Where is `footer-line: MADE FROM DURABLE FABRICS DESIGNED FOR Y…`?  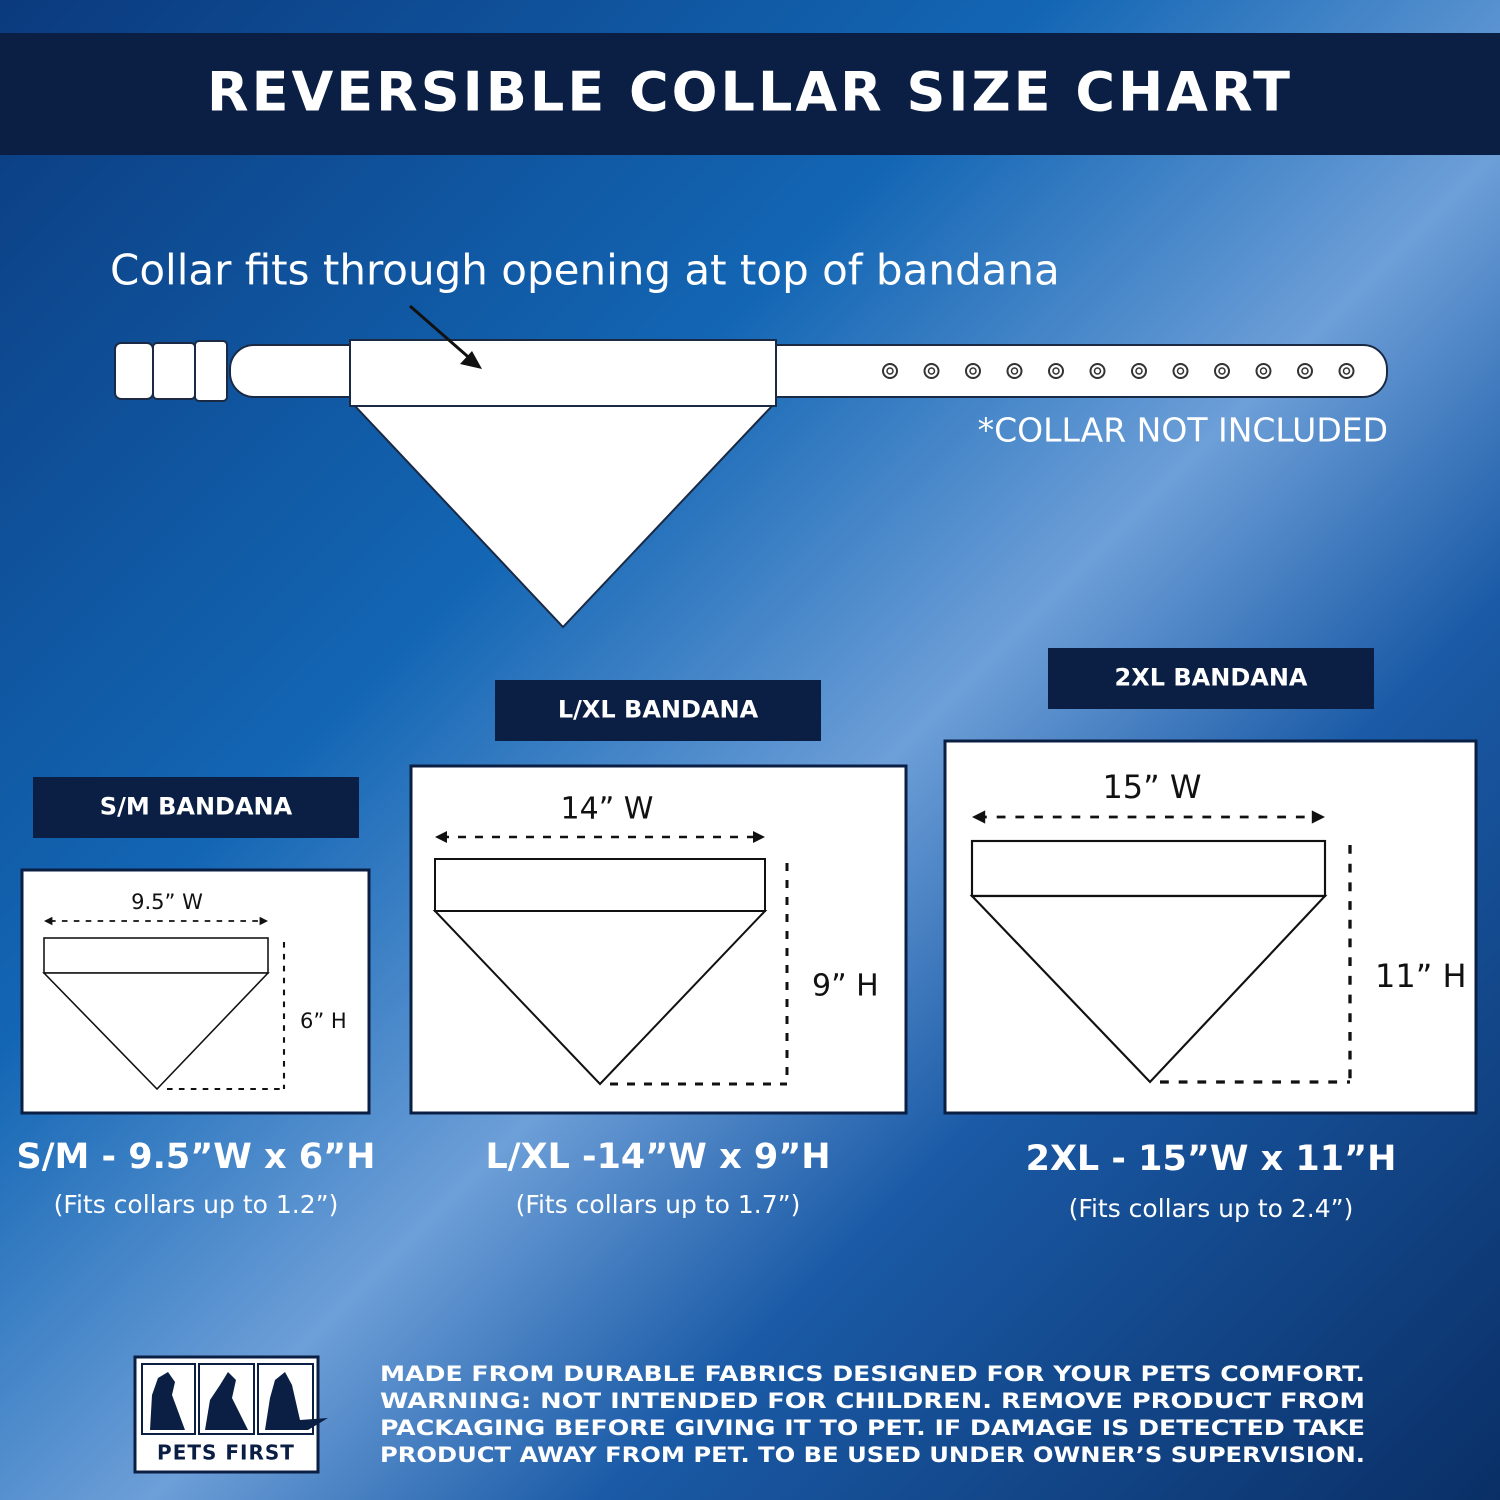 footer-line: MADE FROM DURABLE FABRICS DESIGNED FOR Y… is located at coordinates (872, 1374).